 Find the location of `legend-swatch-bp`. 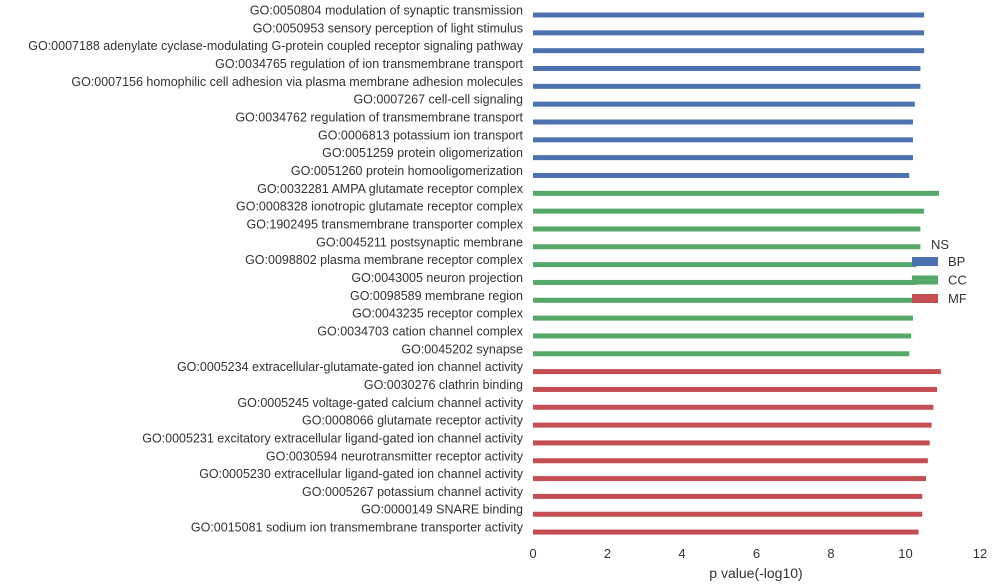

legend-swatch-bp is located at coordinates (925, 261).